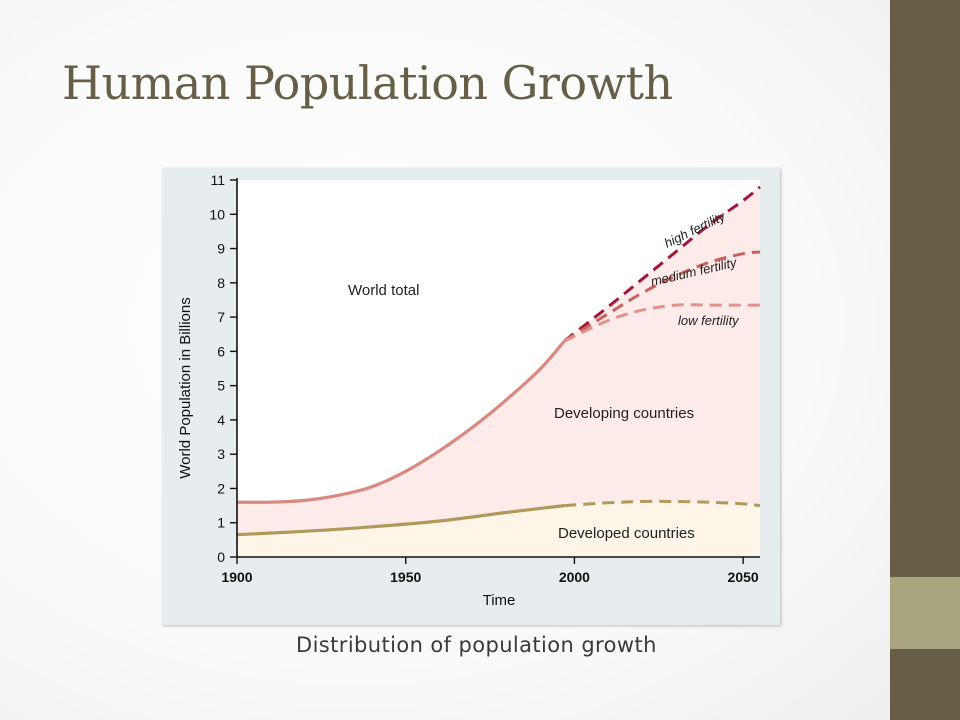  I want to click on world-total-label: World total, so click(383, 290).